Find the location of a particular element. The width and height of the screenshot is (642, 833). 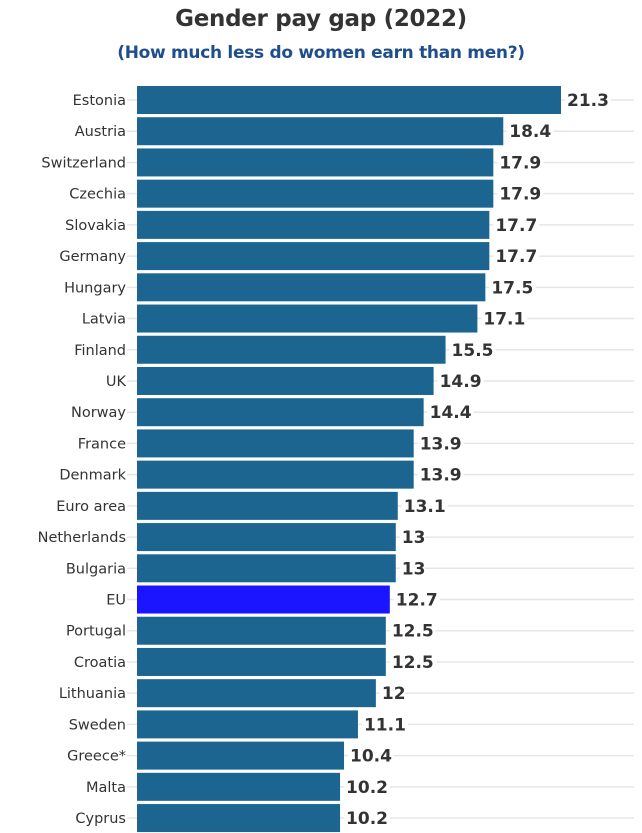

category-label-portugal: Portugal is located at coordinates (96, 632).